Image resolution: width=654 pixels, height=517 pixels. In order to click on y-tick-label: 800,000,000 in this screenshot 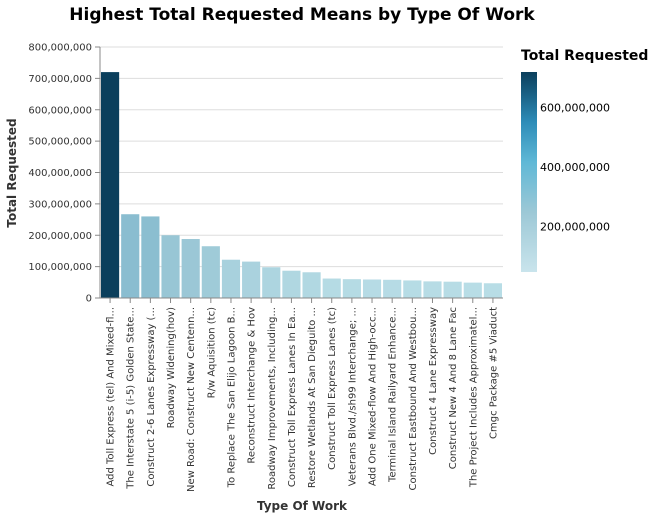, I will do `click(60, 48)`.